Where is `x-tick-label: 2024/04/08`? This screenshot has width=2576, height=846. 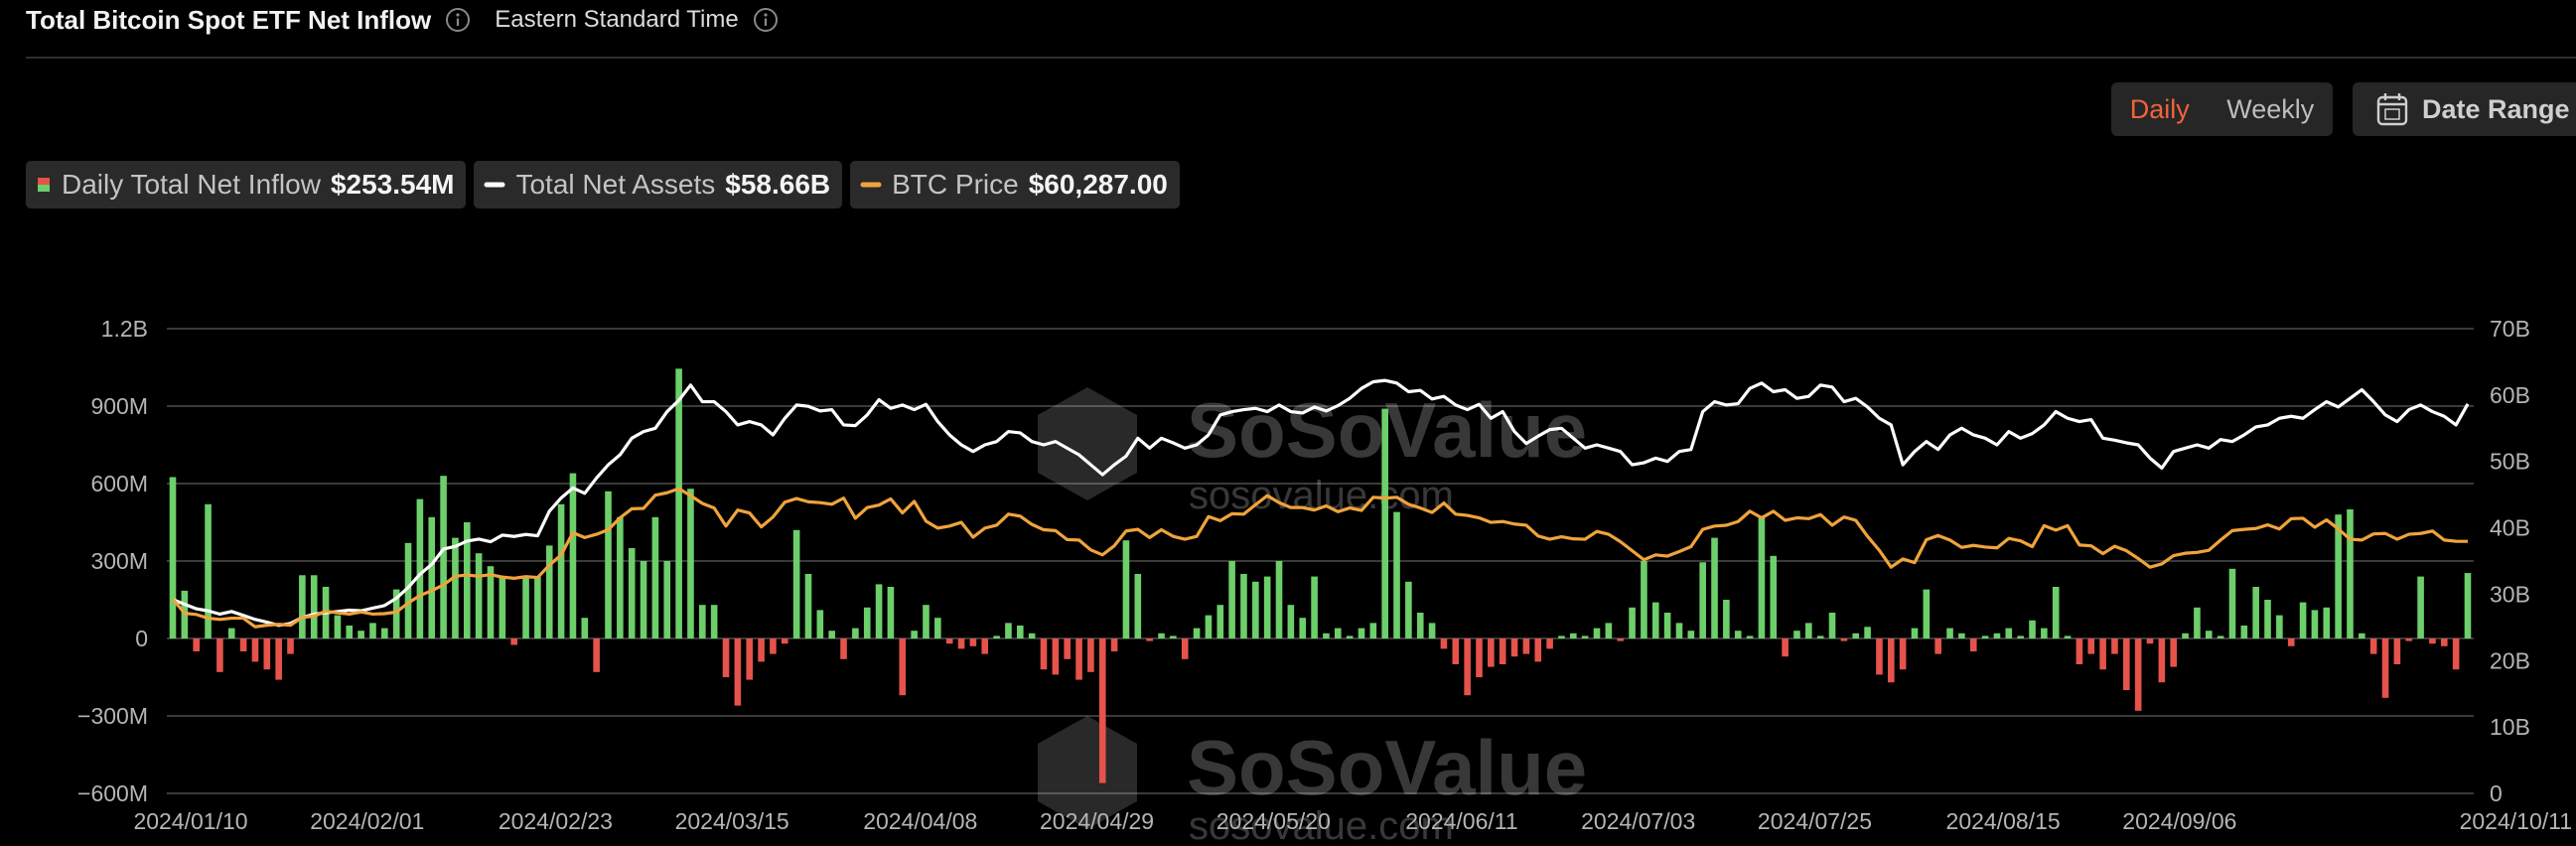 x-tick-label: 2024/04/08 is located at coordinates (920, 821).